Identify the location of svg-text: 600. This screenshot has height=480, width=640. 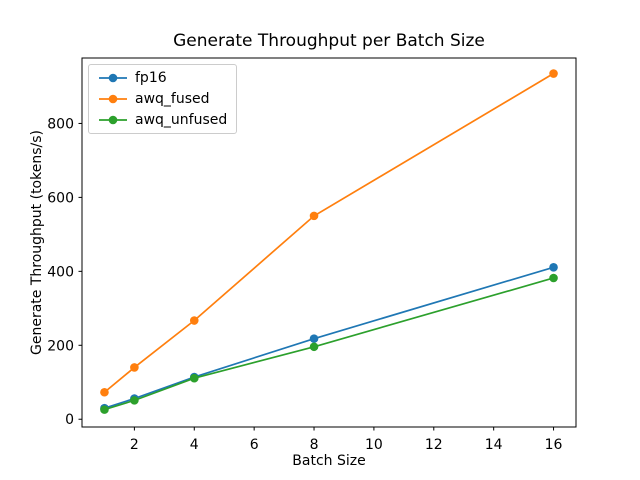
(60, 198).